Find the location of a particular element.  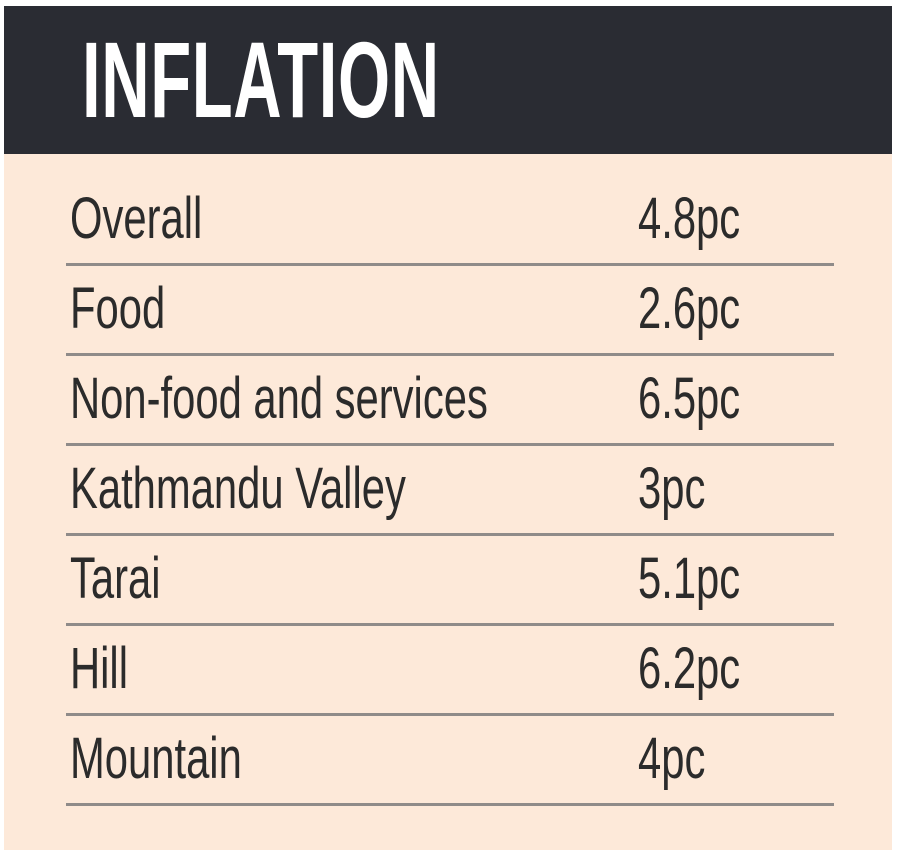

row-value: 4.8pc is located at coordinates (689, 218).